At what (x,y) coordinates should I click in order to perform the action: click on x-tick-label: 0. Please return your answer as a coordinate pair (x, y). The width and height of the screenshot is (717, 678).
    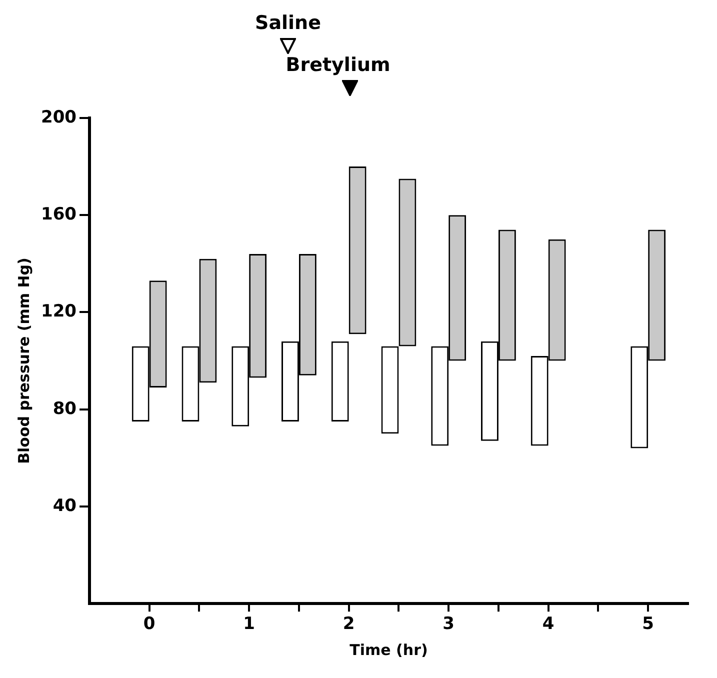
    Looking at the image, I should click on (149, 624).